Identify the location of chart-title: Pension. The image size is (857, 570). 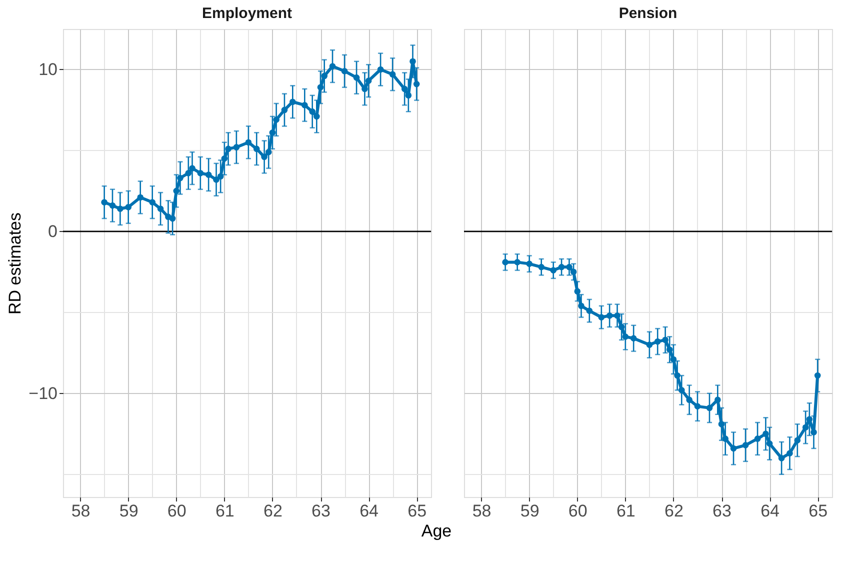
(648, 13).